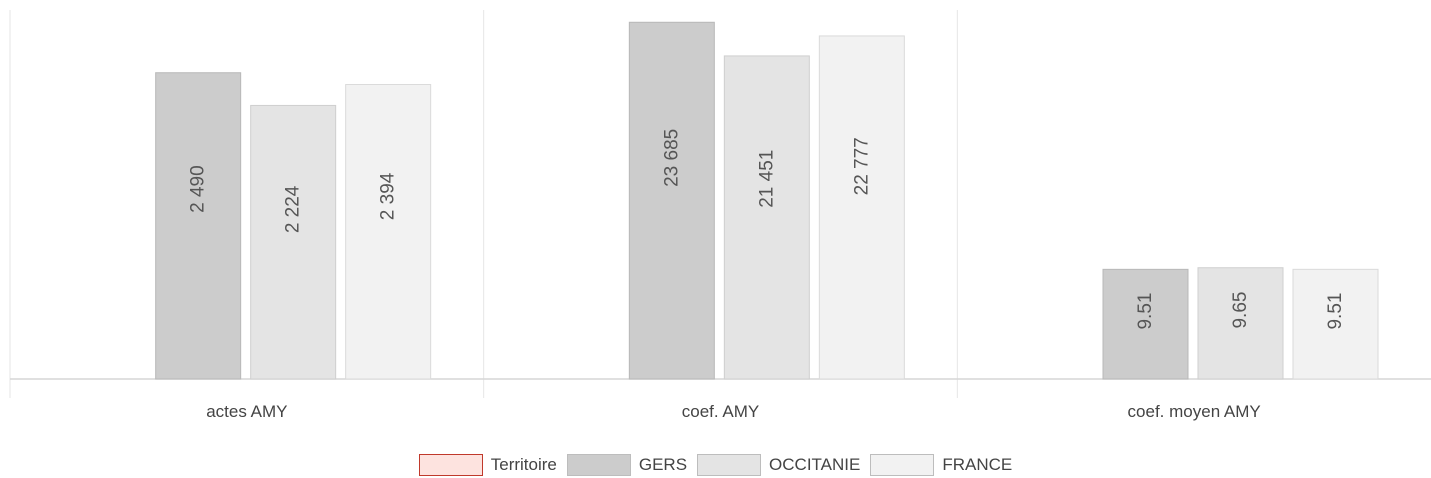 Image resolution: width=1431 pixels, height=478 pixels. Describe the element at coordinates (766, 179) in the screenshot. I see `bar-value-label: 21 451` at that location.